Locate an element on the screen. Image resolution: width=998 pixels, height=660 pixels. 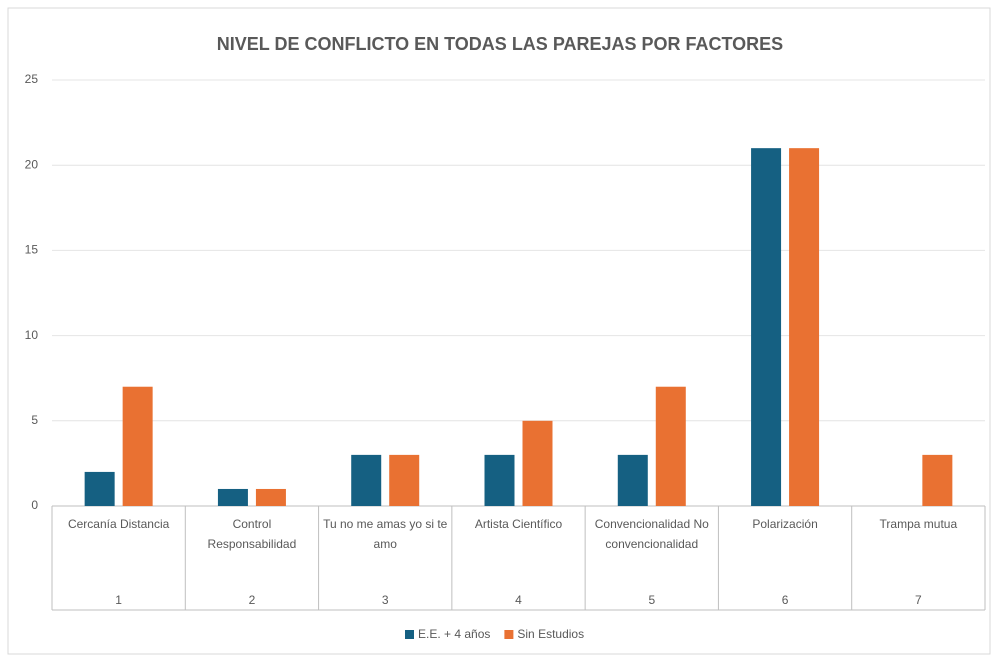
y-tick-label: 25 is located at coordinates (32, 79).